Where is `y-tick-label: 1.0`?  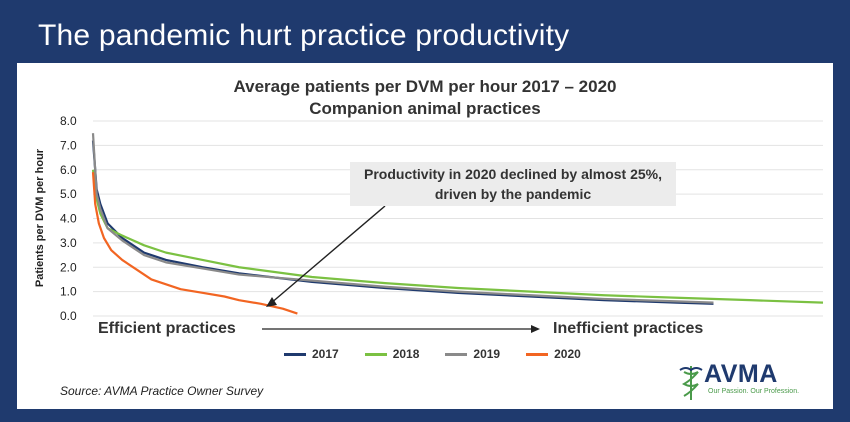 y-tick-label: 1.0 is located at coordinates (68, 292).